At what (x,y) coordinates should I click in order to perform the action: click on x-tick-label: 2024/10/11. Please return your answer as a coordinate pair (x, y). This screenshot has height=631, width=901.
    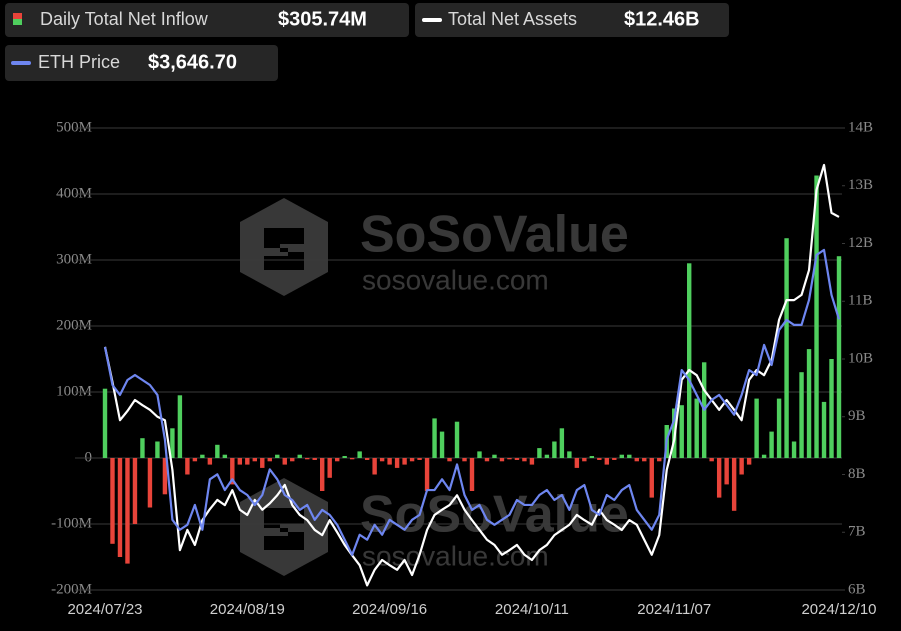
    Looking at the image, I should click on (532, 609).